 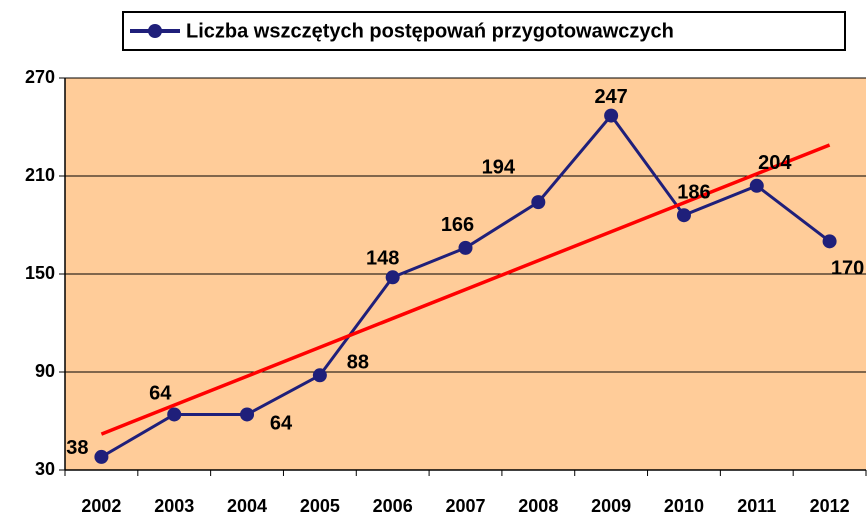 I want to click on x-tick-label: 2003, so click(x=174, y=506).